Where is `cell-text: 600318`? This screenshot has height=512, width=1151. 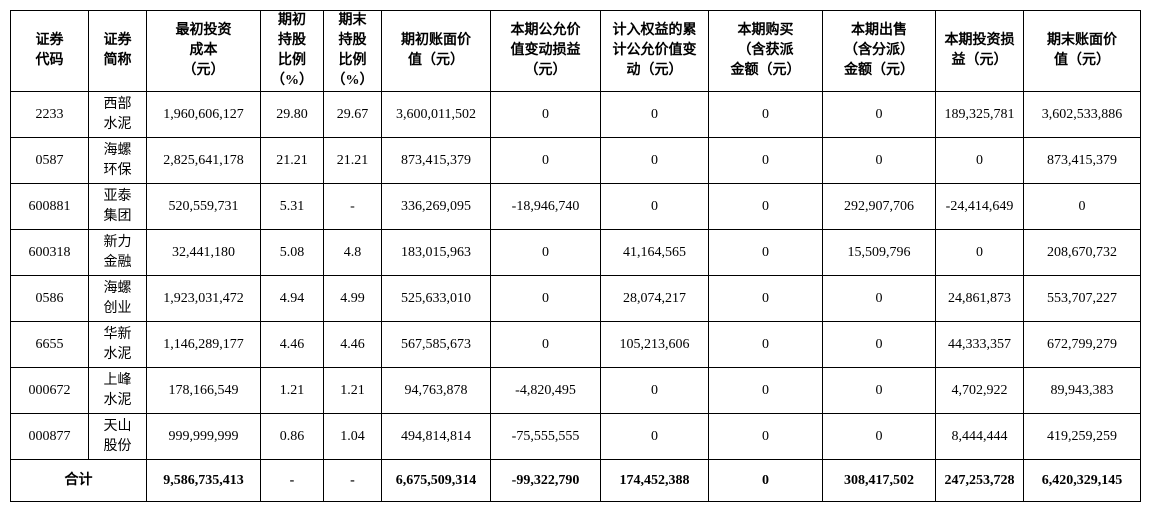
cell-text: 600318 is located at coordinates (49, 252).